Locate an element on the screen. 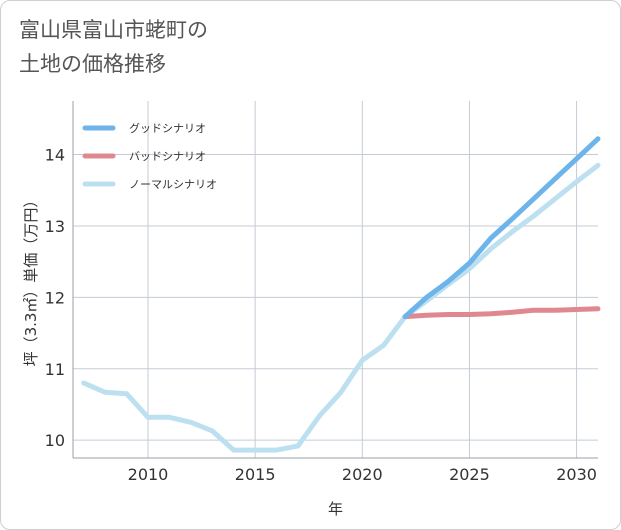 This screenshot has width=621, height=530. x-tick-label: 2020 is located at coordinates (362, 474).